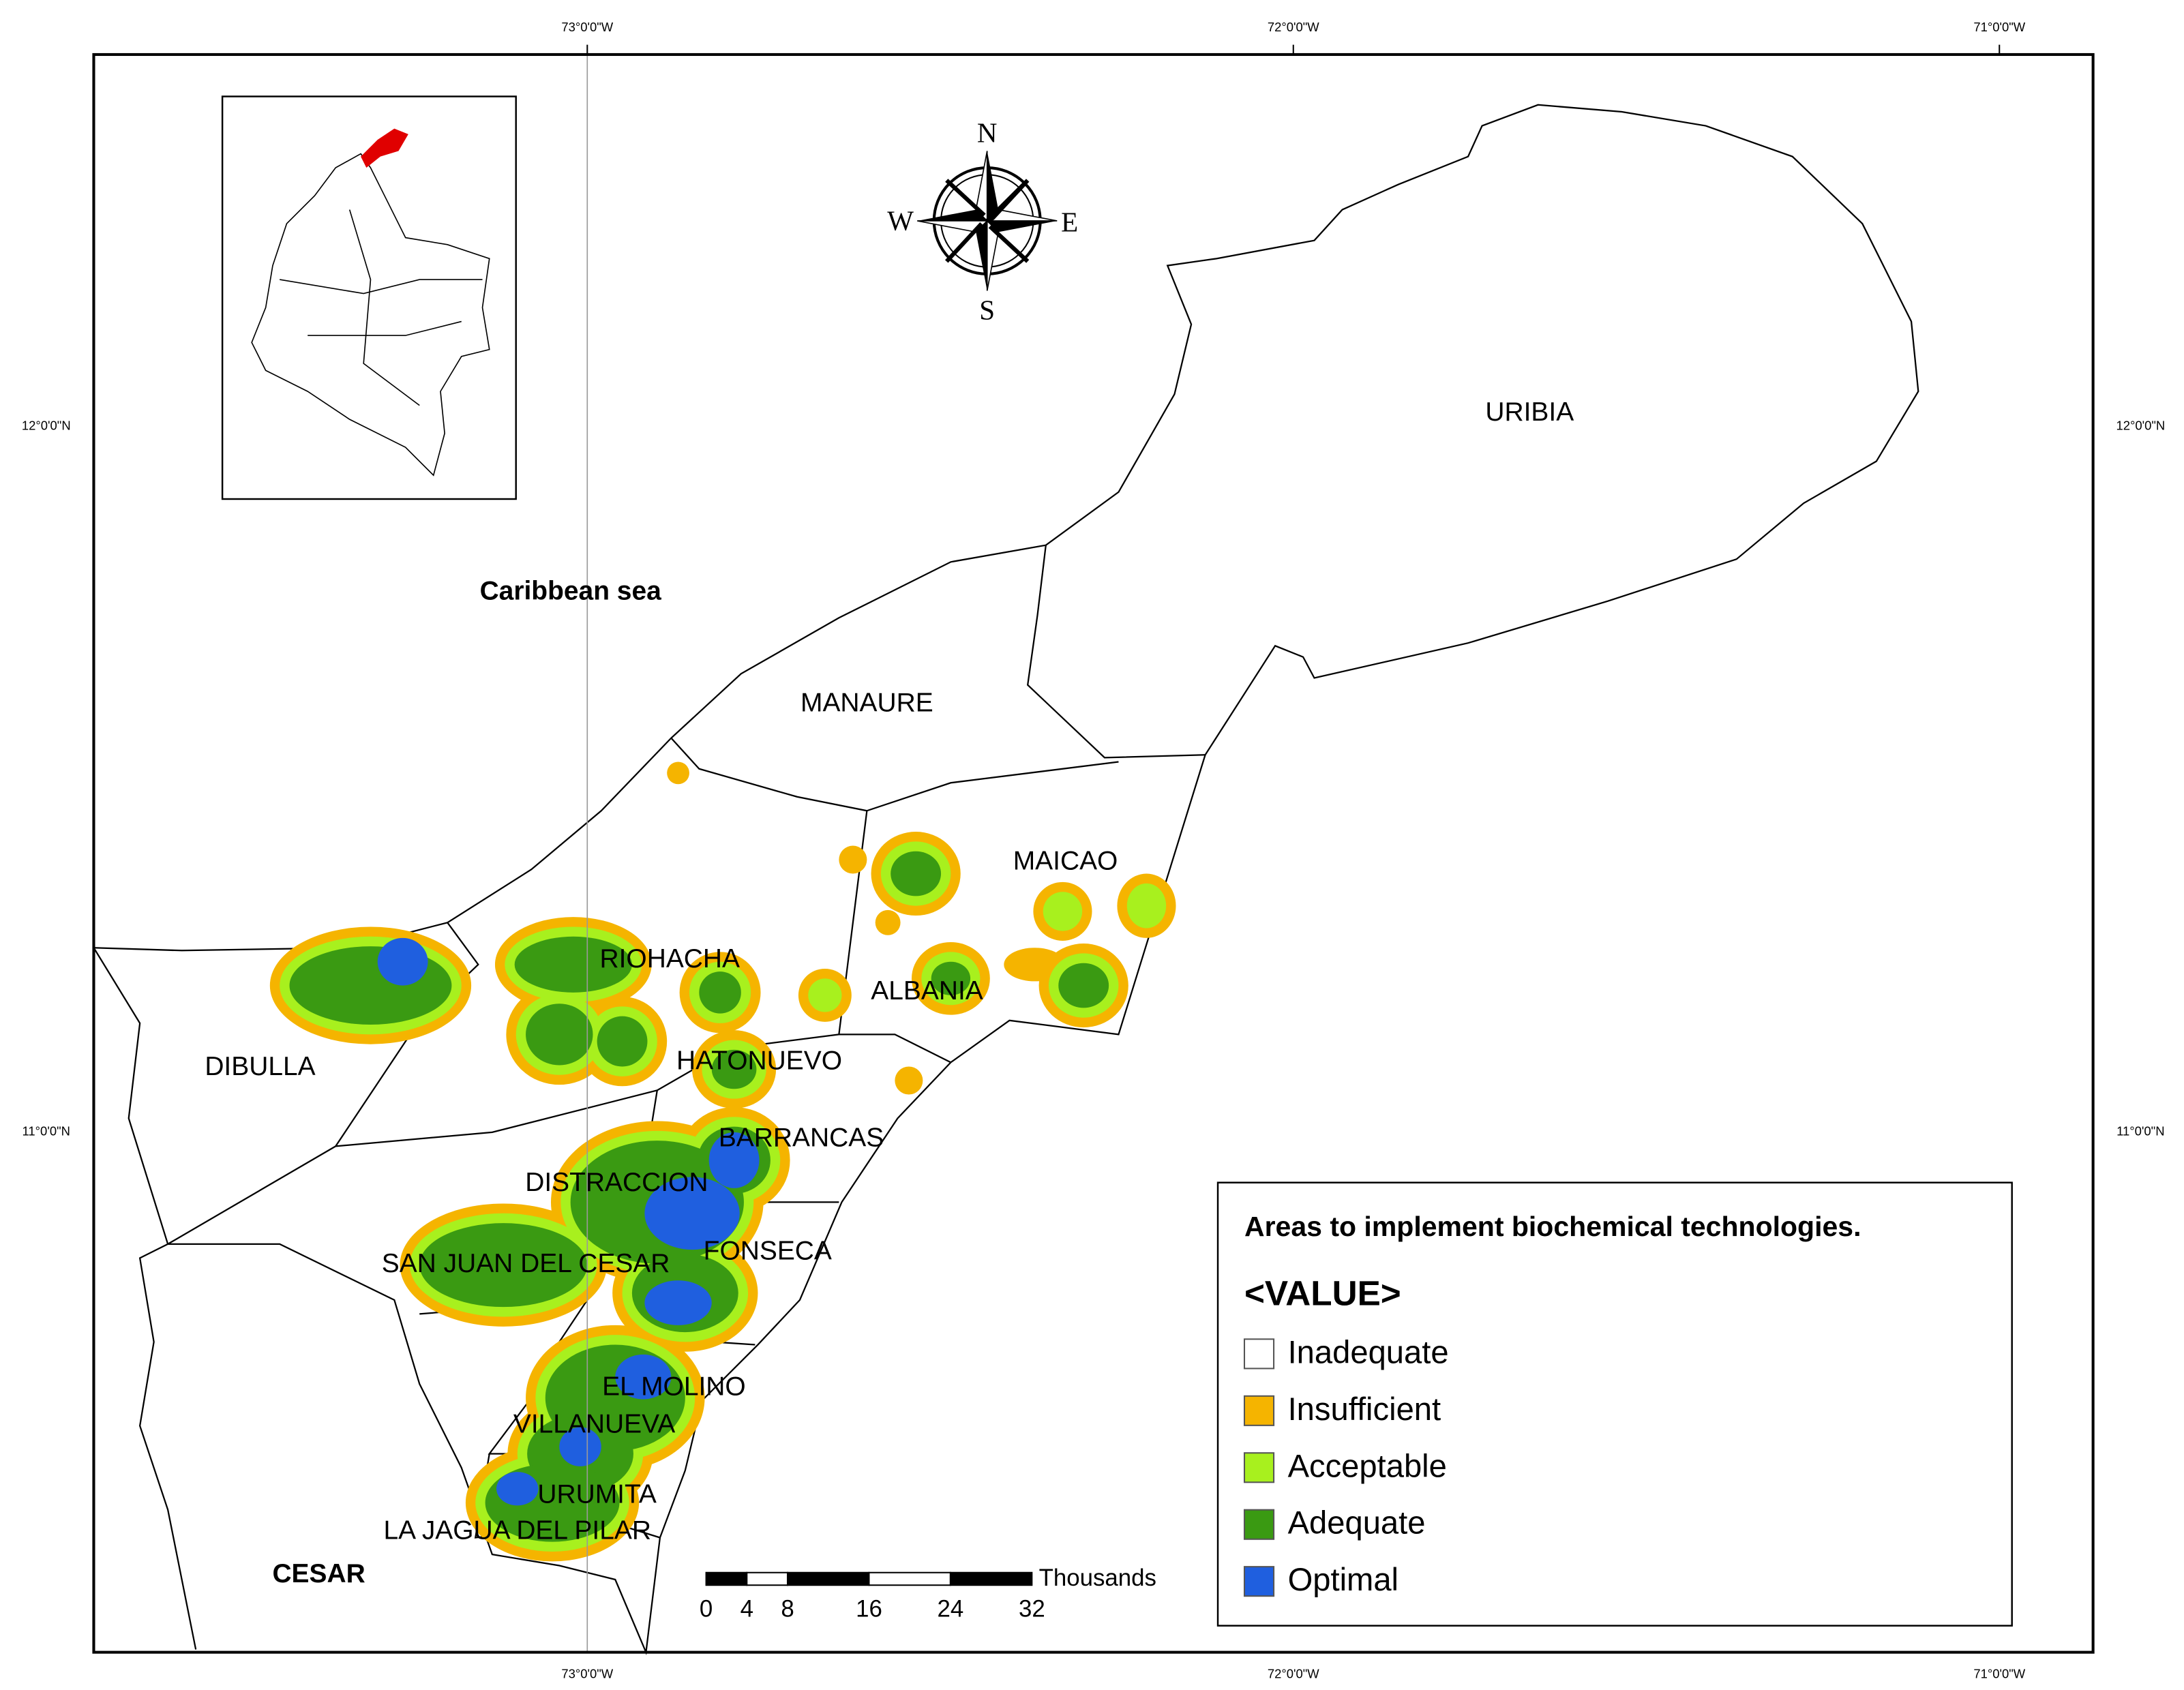 The image size is (2184, 1690). I want to click on place-label: EL MOLINO, so click(674, 1387).